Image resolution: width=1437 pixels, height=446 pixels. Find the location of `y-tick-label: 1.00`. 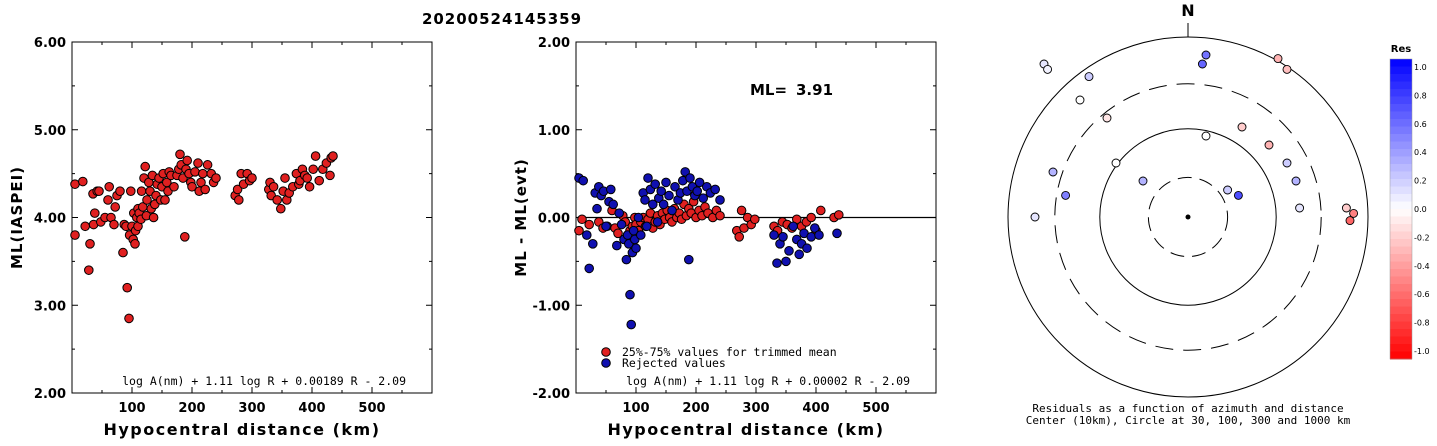

y-tick-label: 1.00 is located at coordinates (554, 131).